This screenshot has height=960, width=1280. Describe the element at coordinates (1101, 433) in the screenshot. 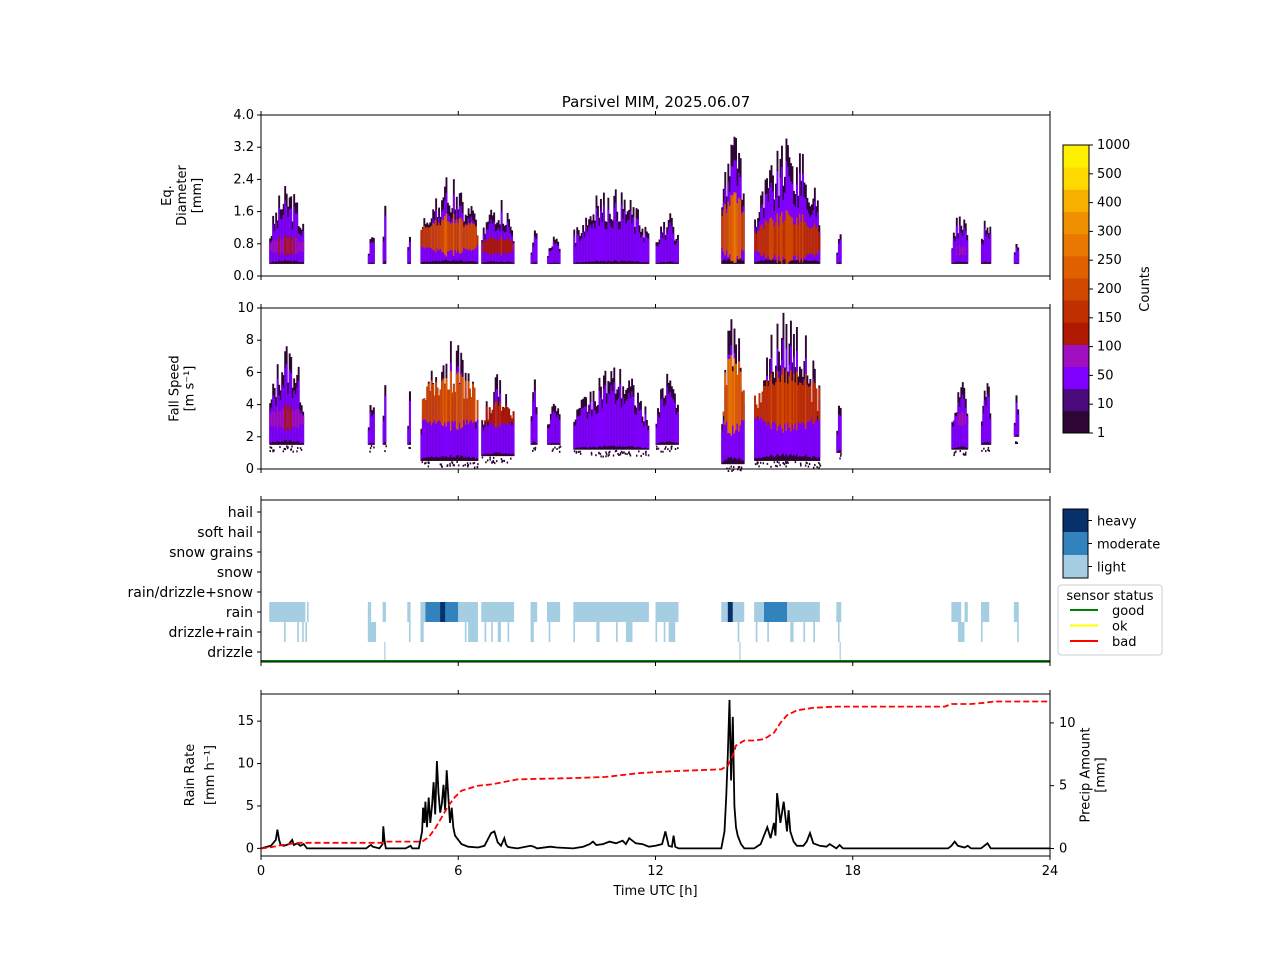

I see `colorbar-tick-label: 1` at that location.